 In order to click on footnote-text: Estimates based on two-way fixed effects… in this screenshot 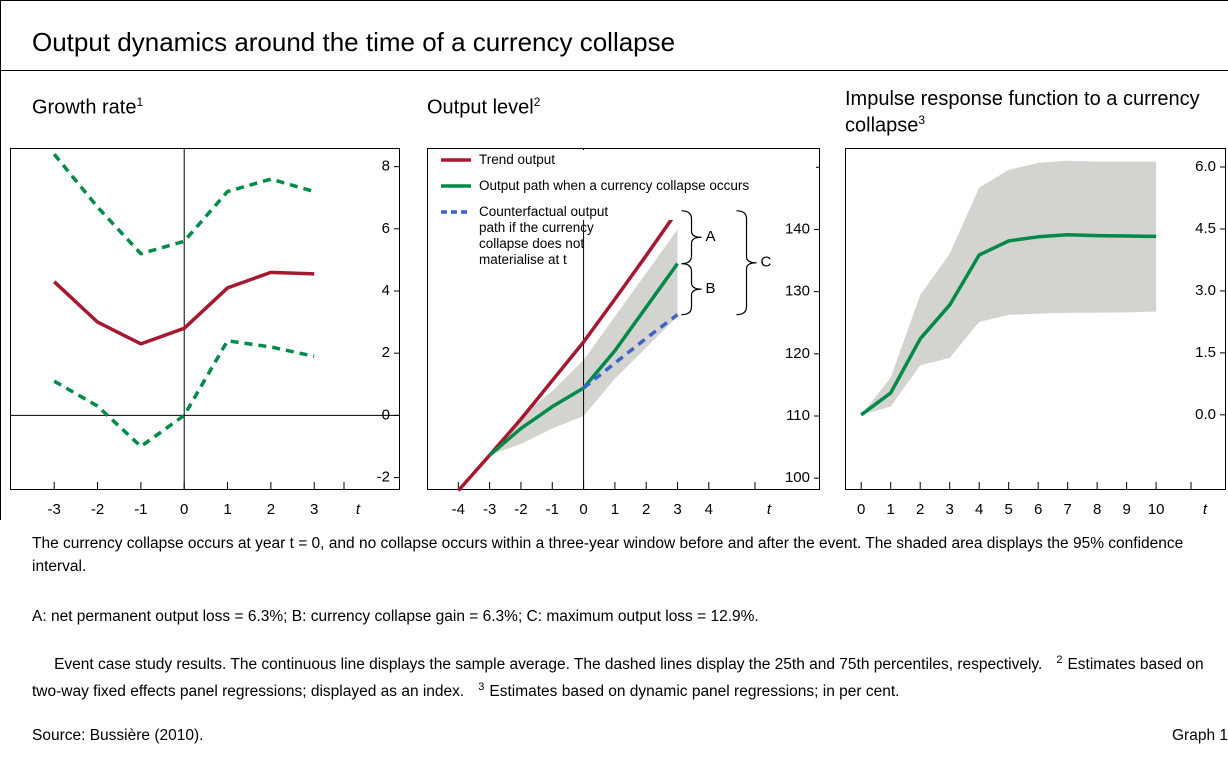, I will do `click(618, 678)`.